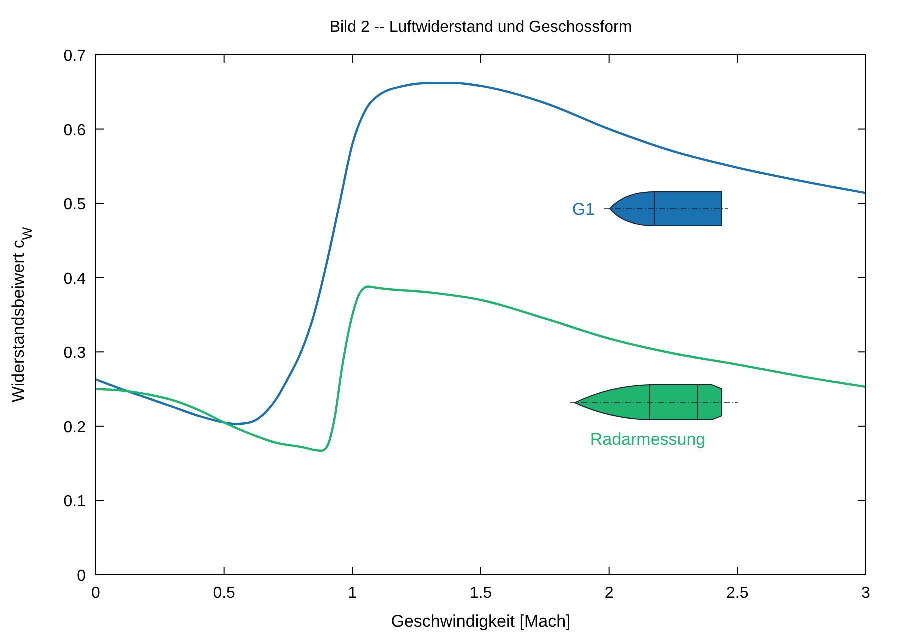  What do you see at coordinates (737, 593) in the screenshot?
I see `x-tick-label: 2.5` at bounding box center [737, 593].